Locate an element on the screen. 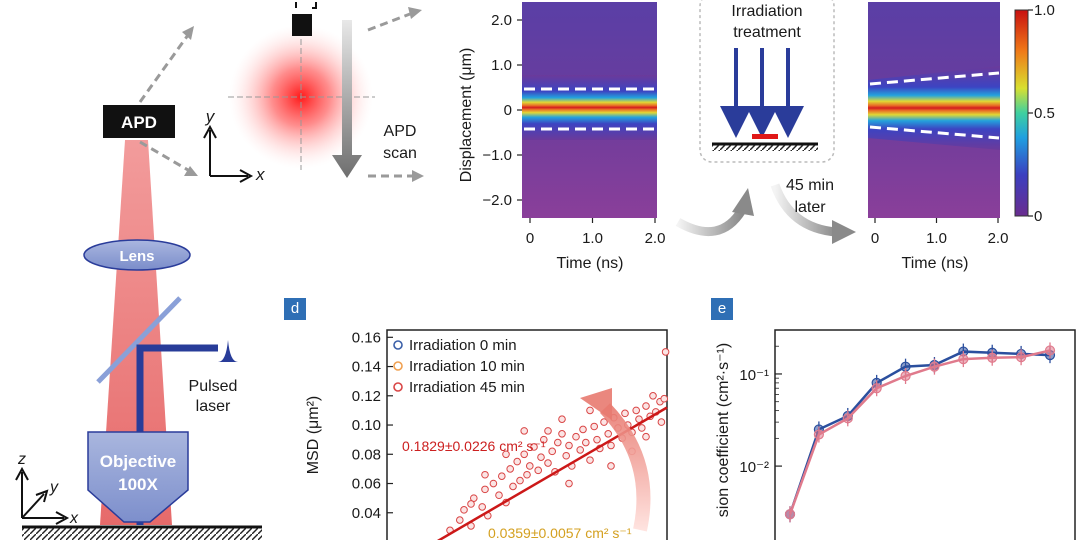  msd-ytick-label: 0.16 is located at coordinates (366, 337).